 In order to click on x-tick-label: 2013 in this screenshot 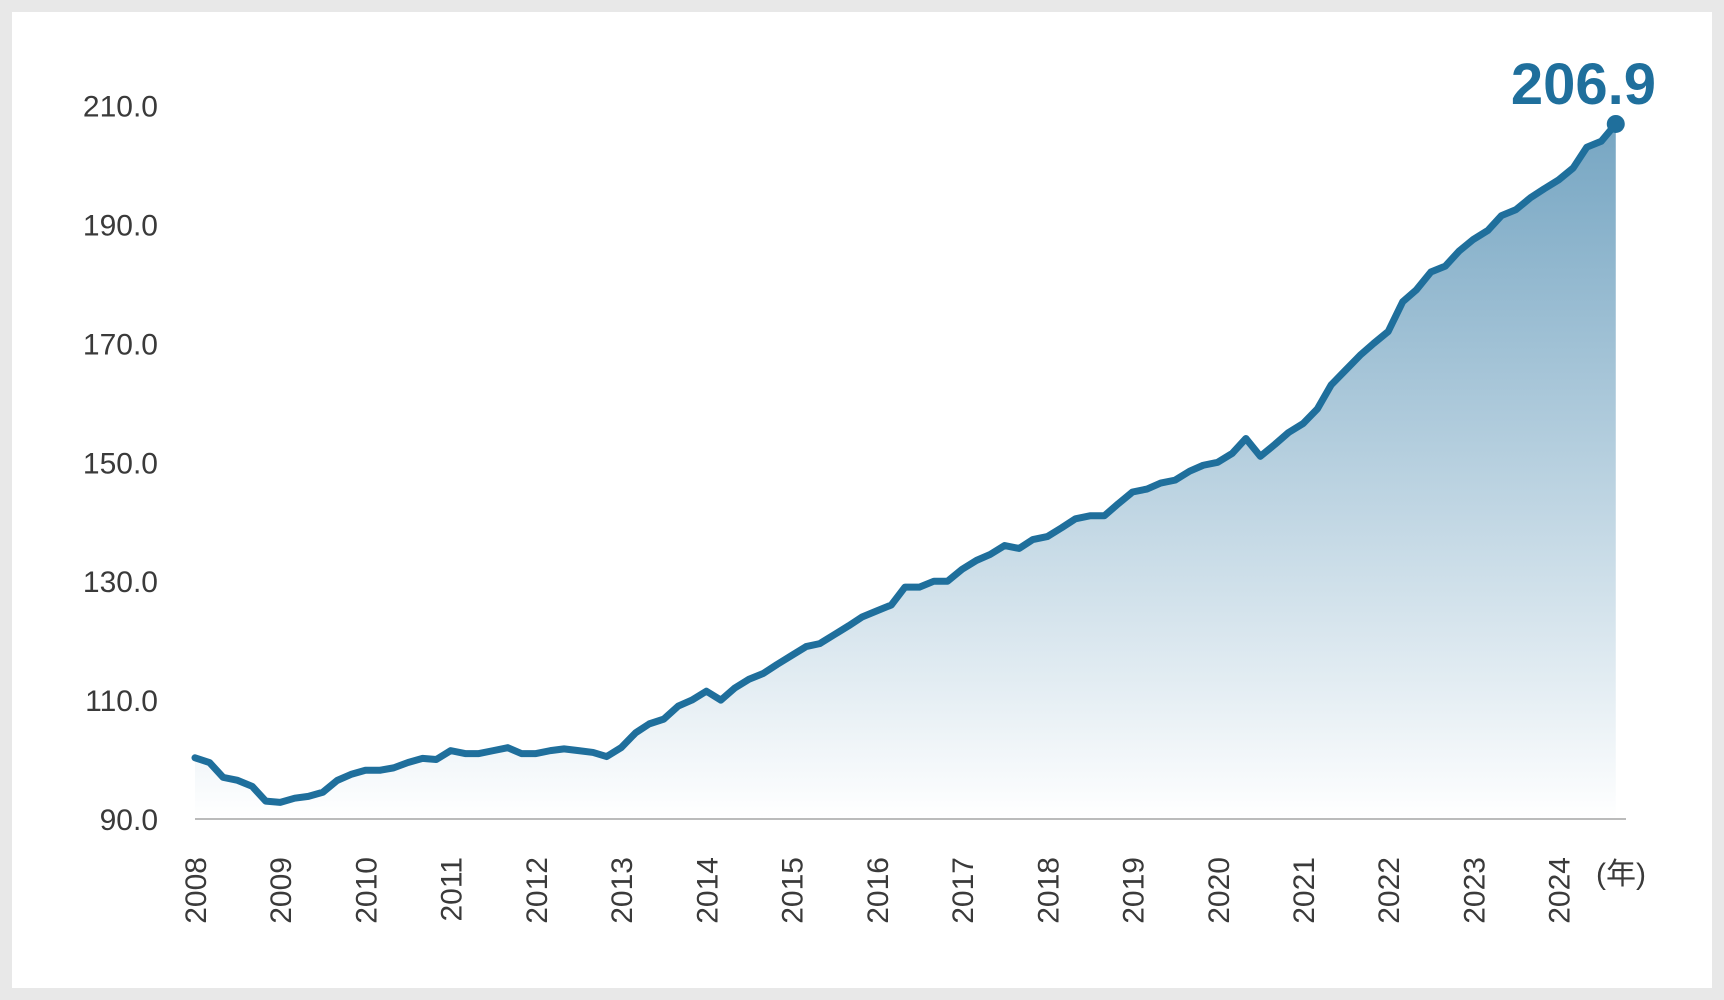, I will do `click(622, 890)`.